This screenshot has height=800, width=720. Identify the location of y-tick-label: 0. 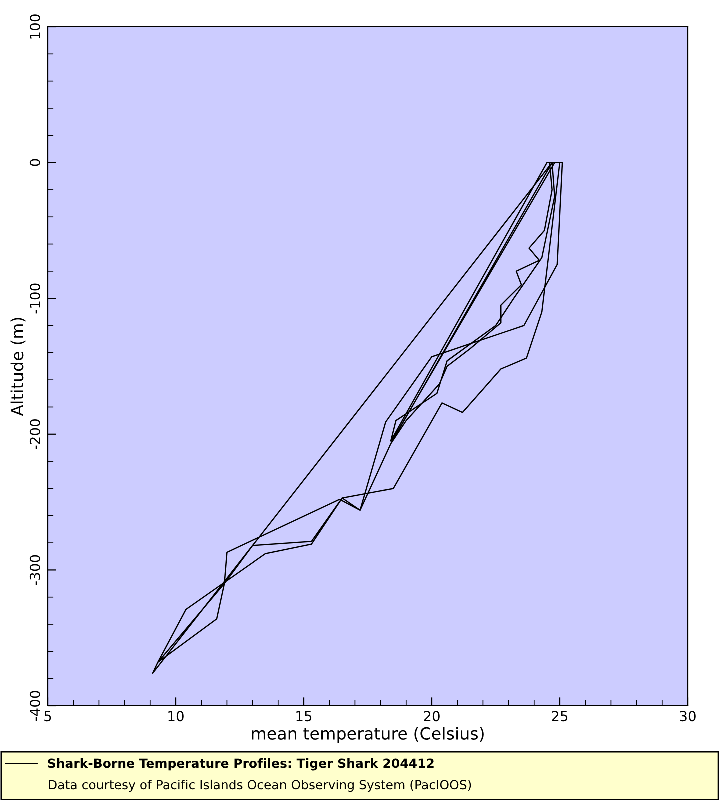
(35, 162).